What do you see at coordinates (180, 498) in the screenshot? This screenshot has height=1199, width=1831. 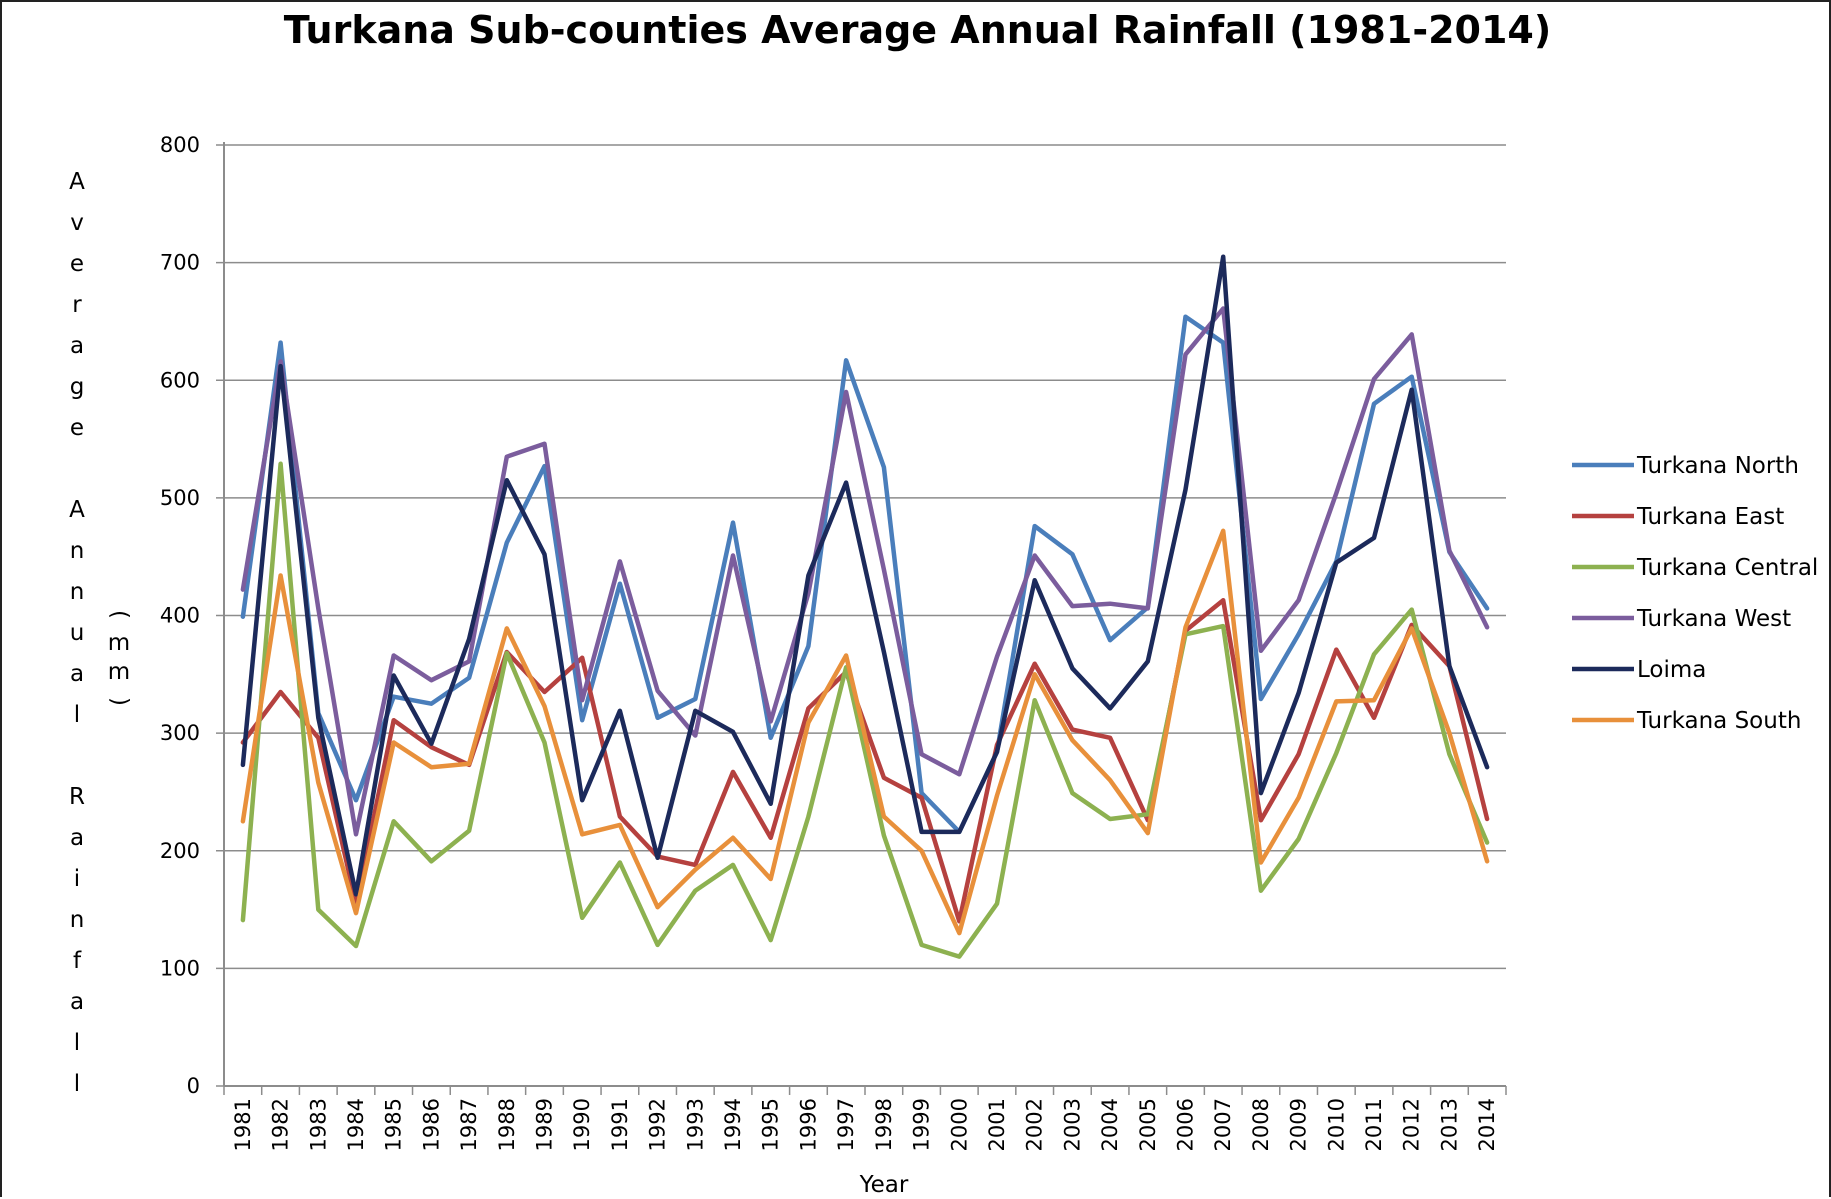 I see `y-tick-label: 500` at bounding box center [180, 498].